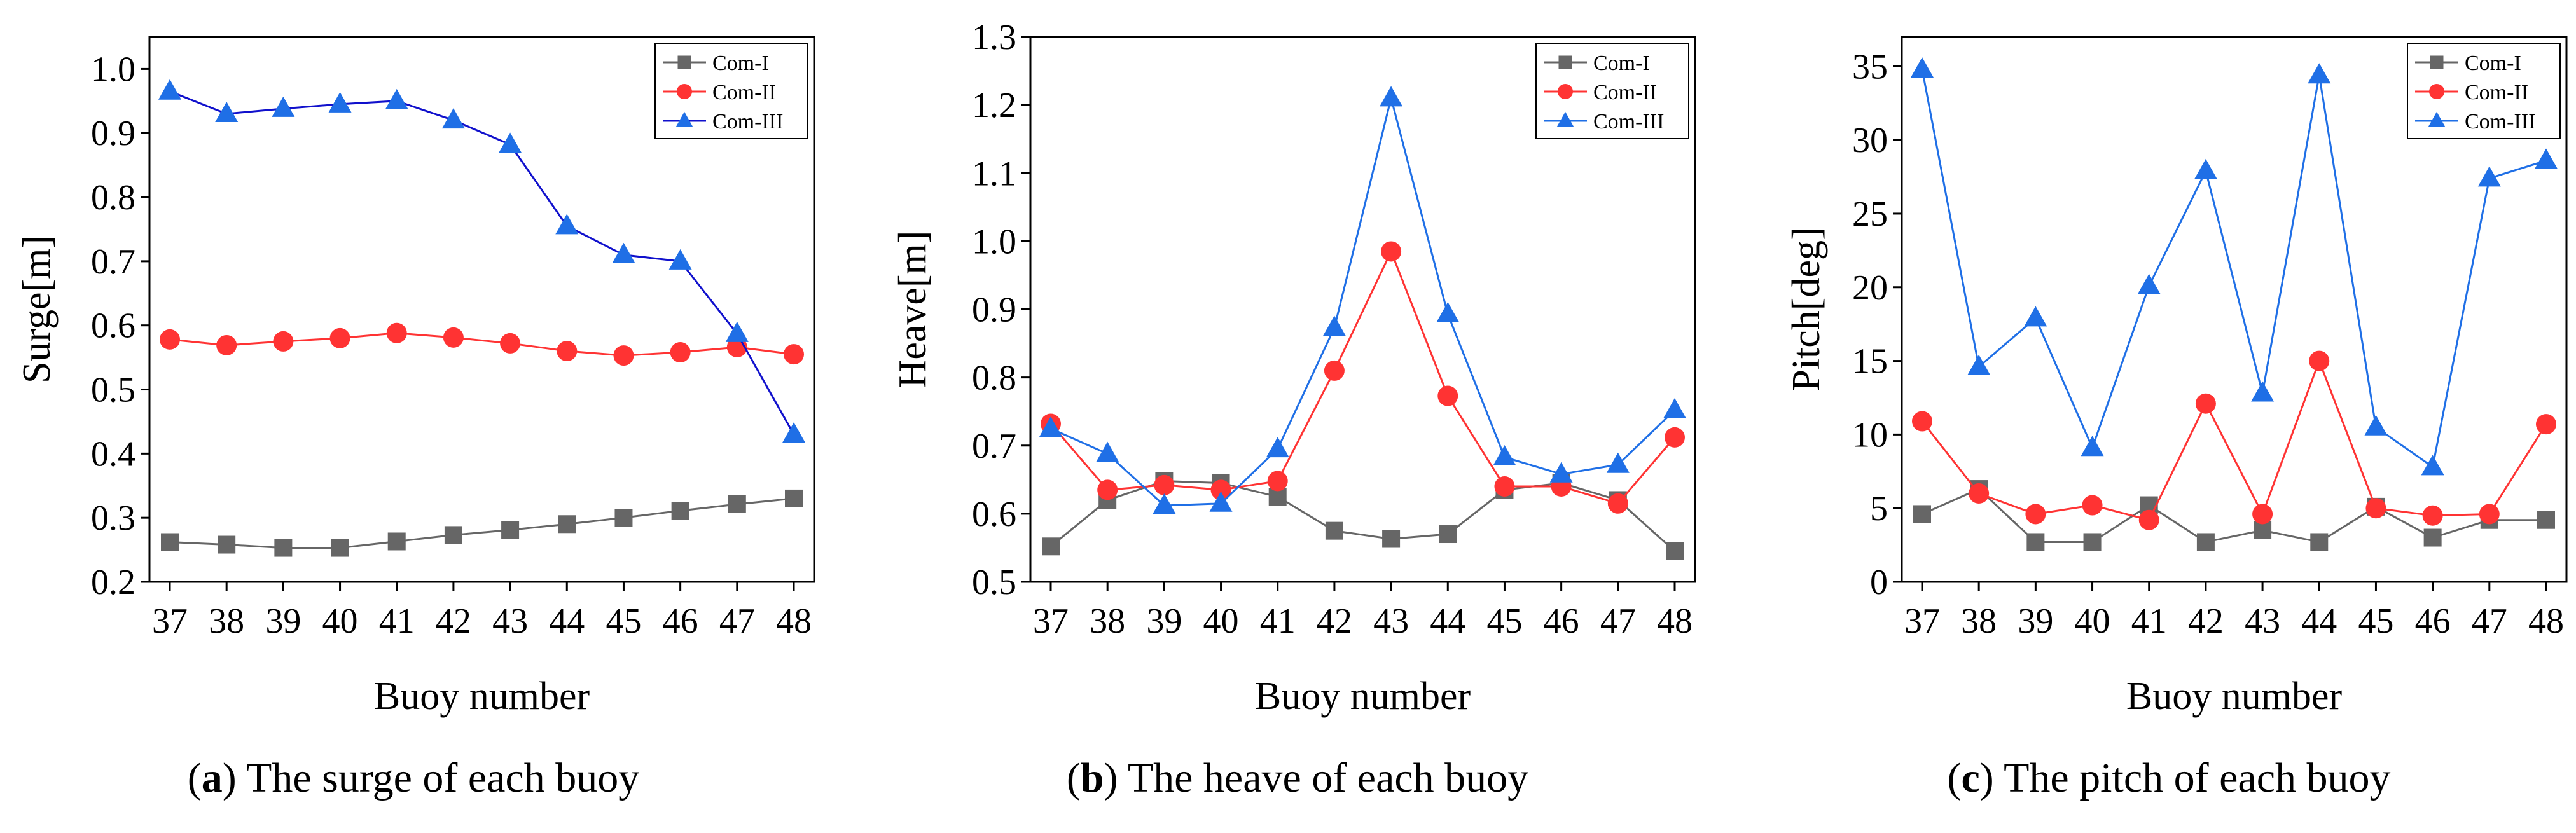 This screenshot has height=833, width=2576. Describe the element at coordinates (1074, 778) in the screenshot. I see `caption-paren-open: (` at that location.